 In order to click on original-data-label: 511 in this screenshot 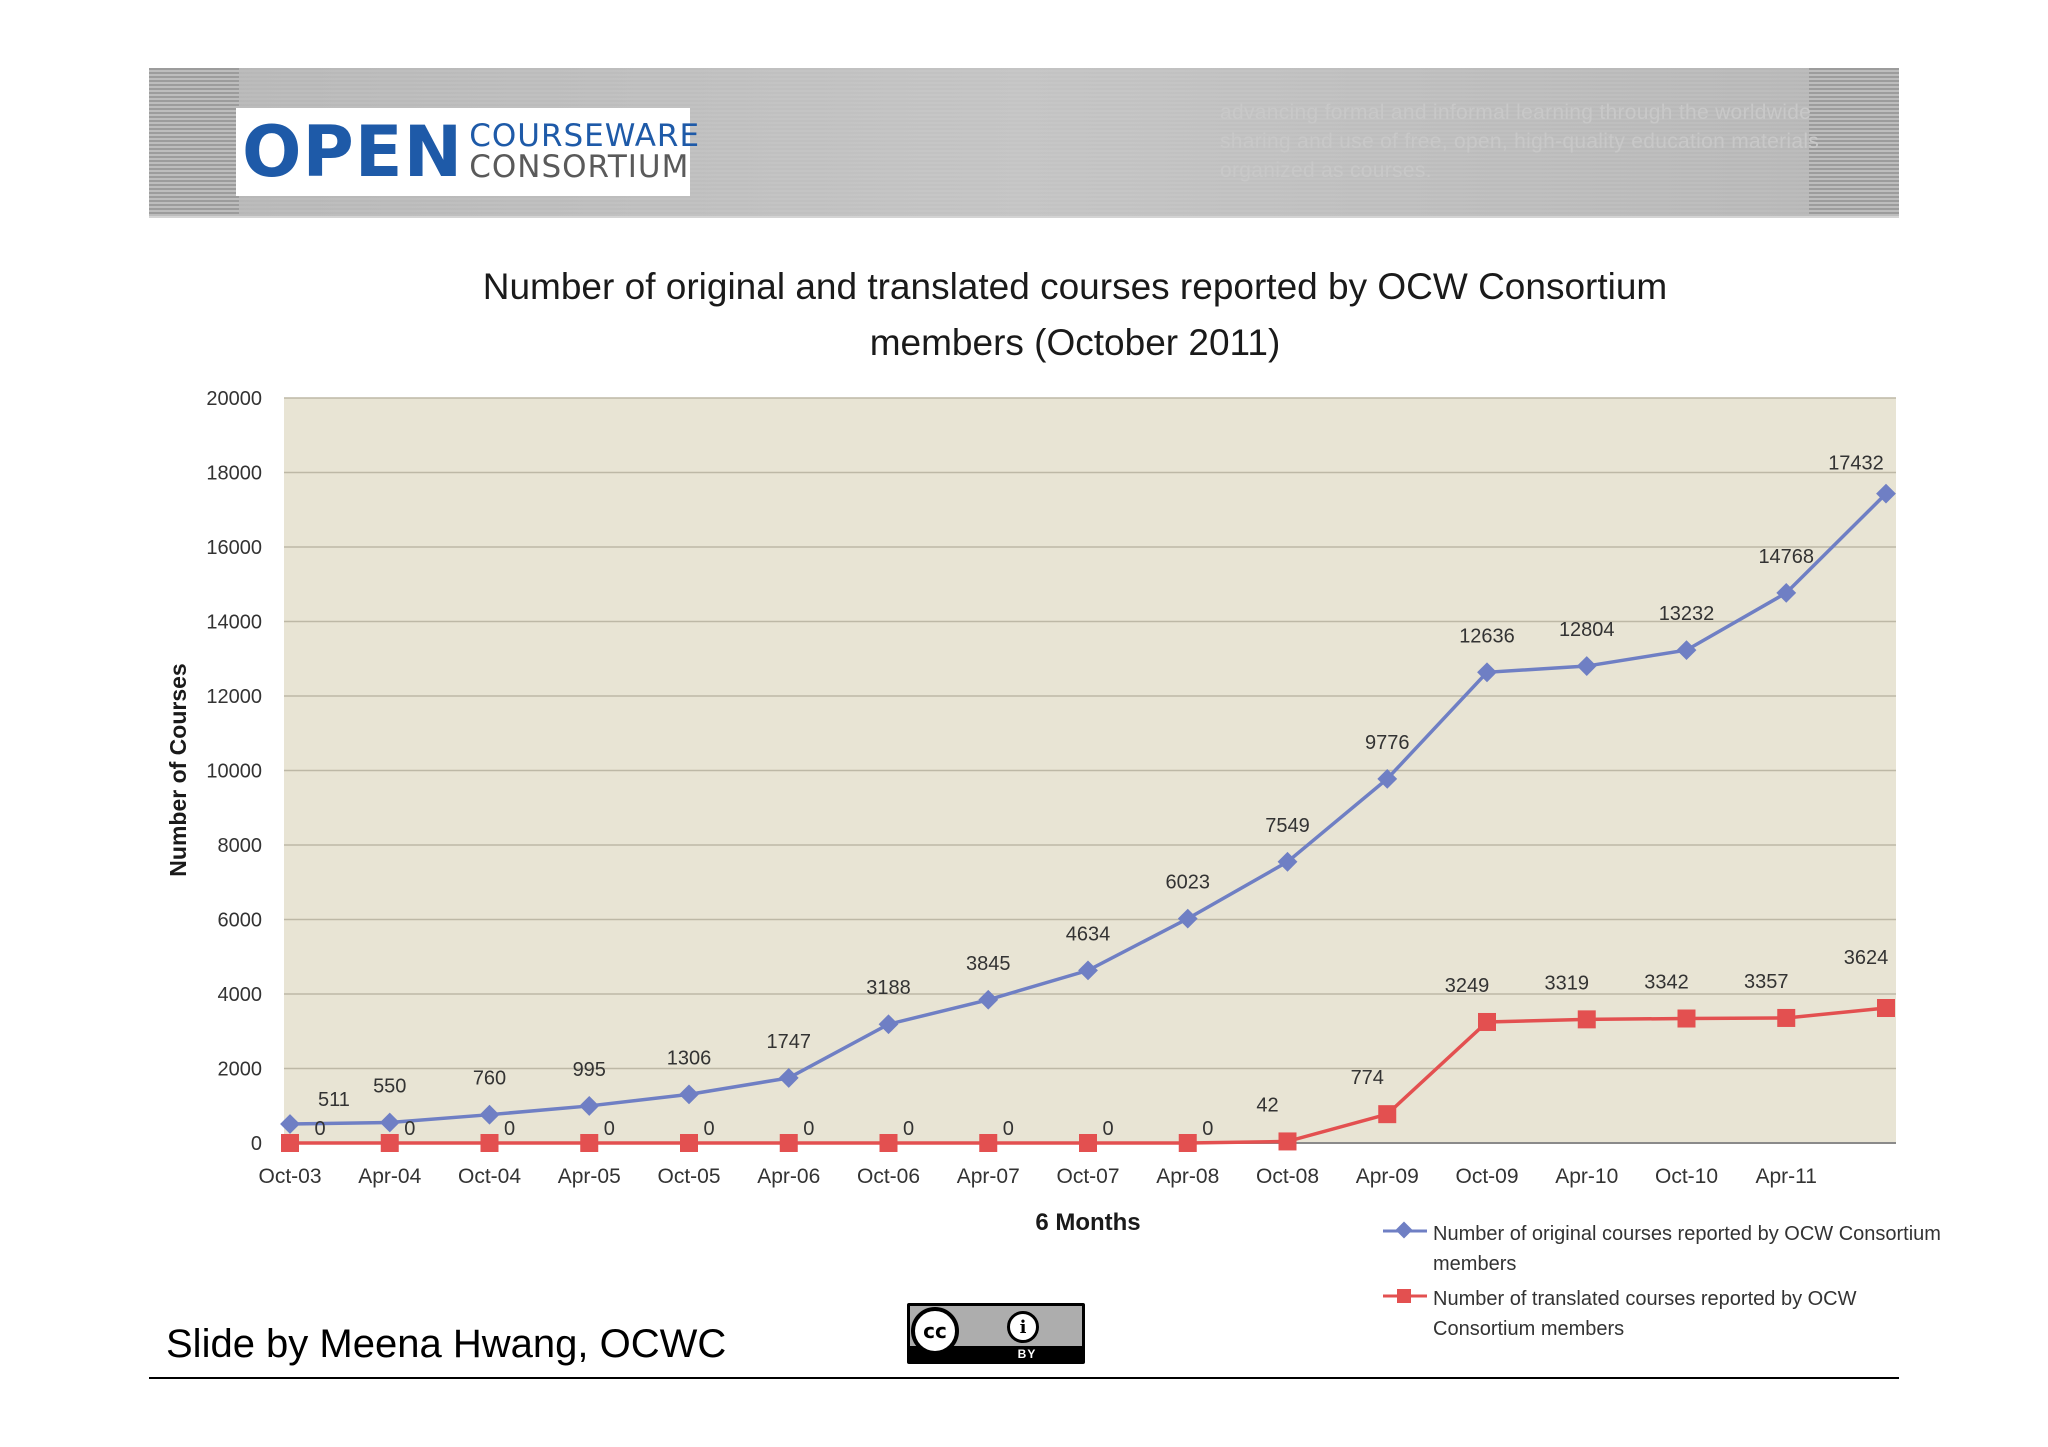, I will do `click(334, 1100)`.